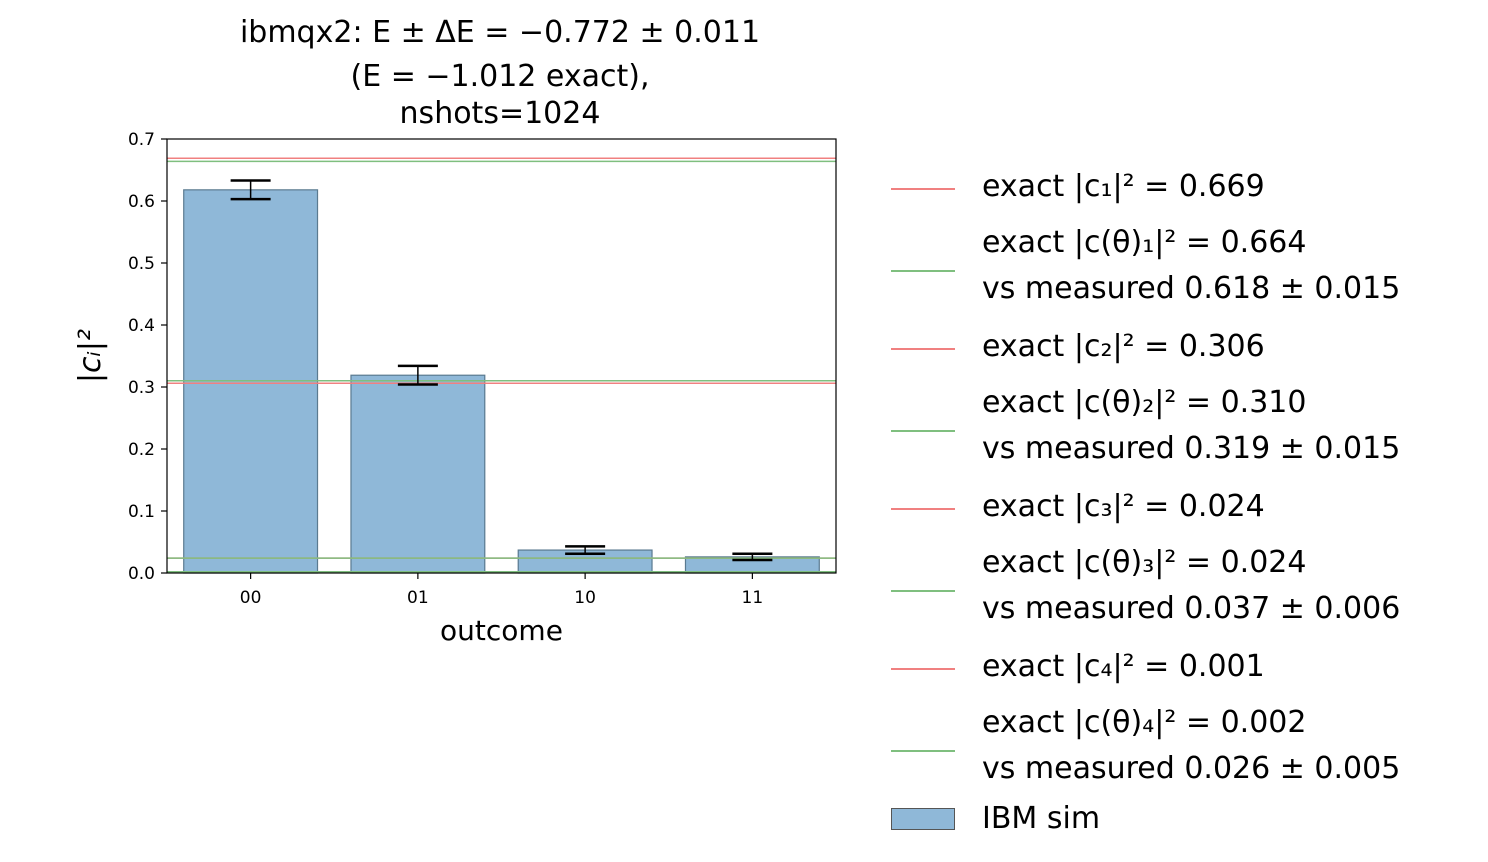 This screenshot has height=862, width=1488. I want to click on y-tick-label: 0.6, so click(141, 202).